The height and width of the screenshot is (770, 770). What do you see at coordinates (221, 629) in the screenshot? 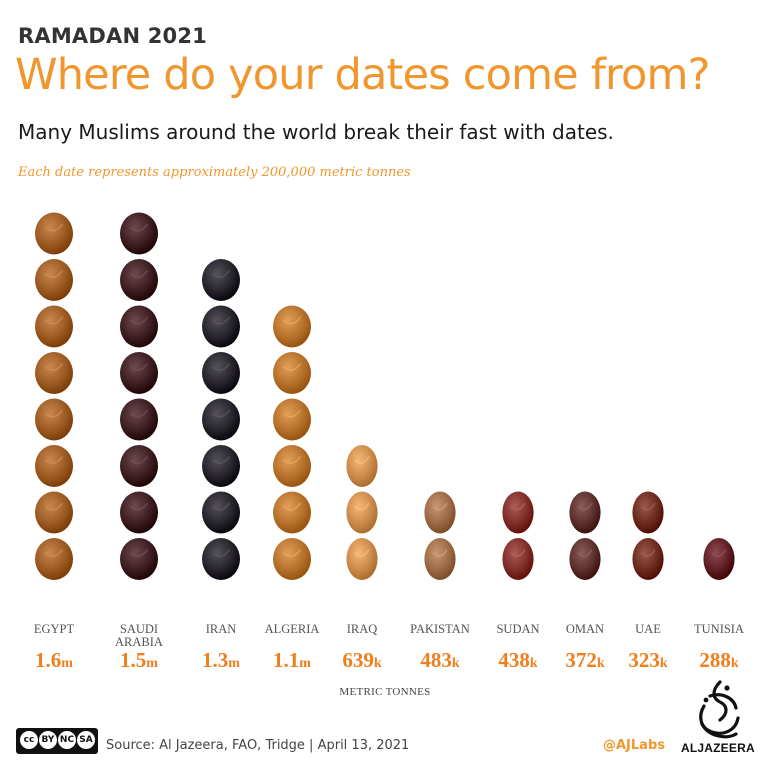
I see `category-label: IRAN` at bounding box center [221, 629].